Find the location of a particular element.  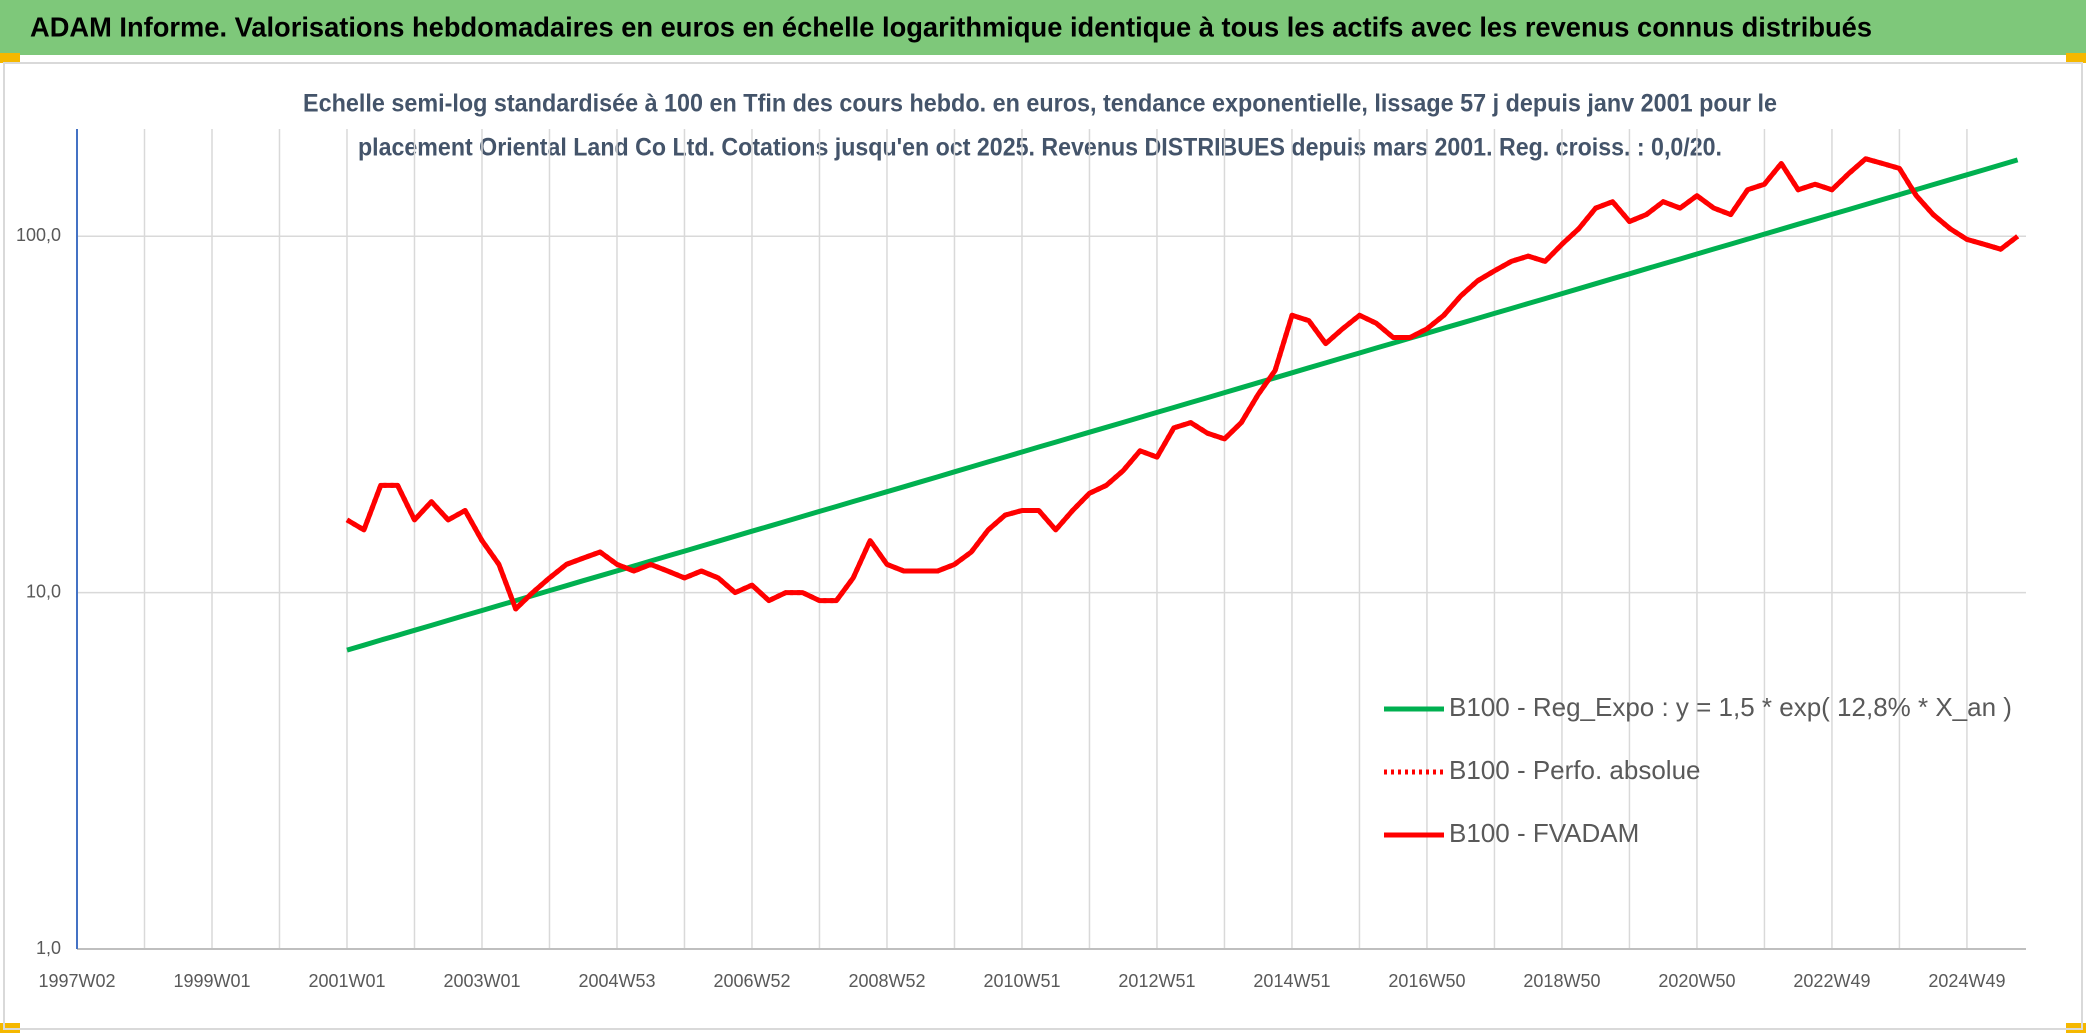

x-tick-label: 2020W50 is located at coordinates (1696, 981).